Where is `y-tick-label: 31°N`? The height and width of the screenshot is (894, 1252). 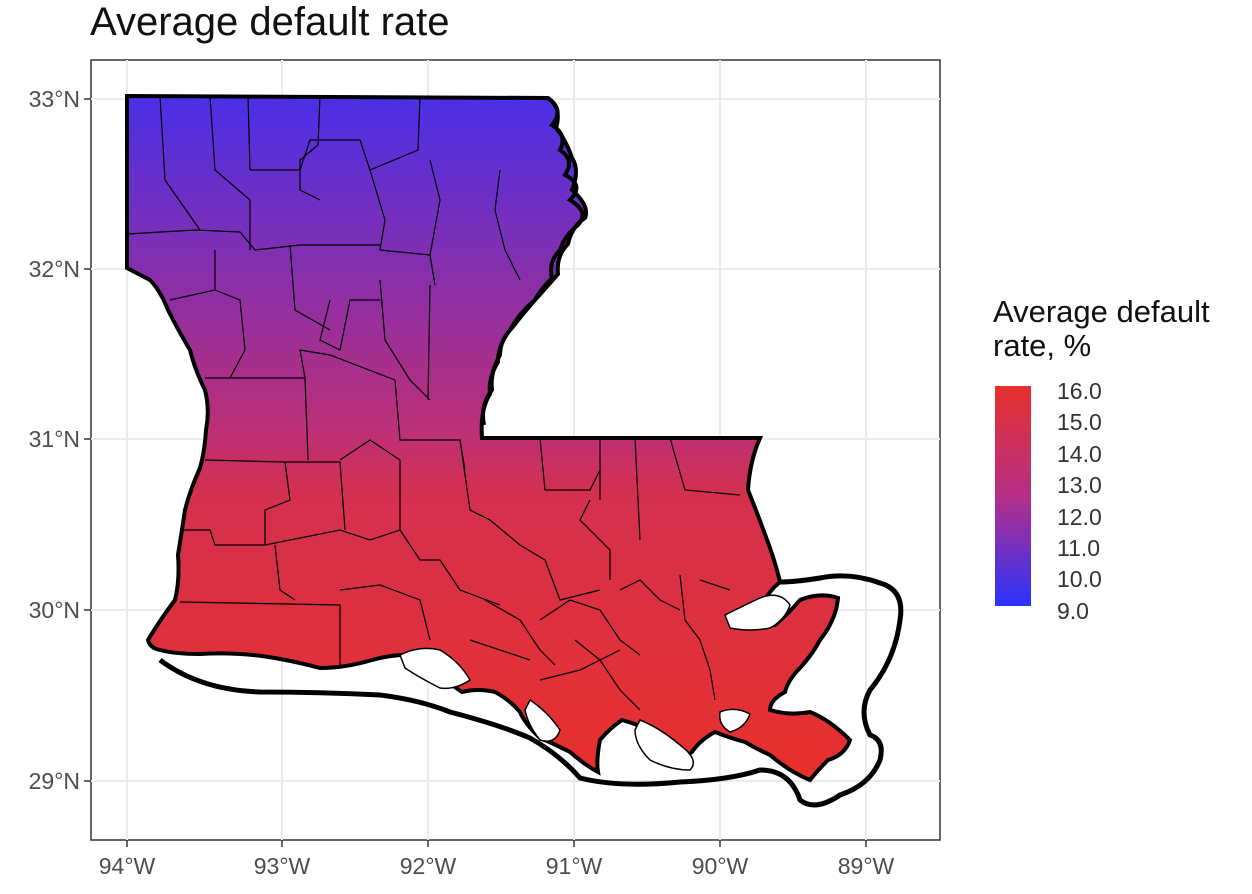 y-tick-label: 31°N is located at coordinates (54, 439).